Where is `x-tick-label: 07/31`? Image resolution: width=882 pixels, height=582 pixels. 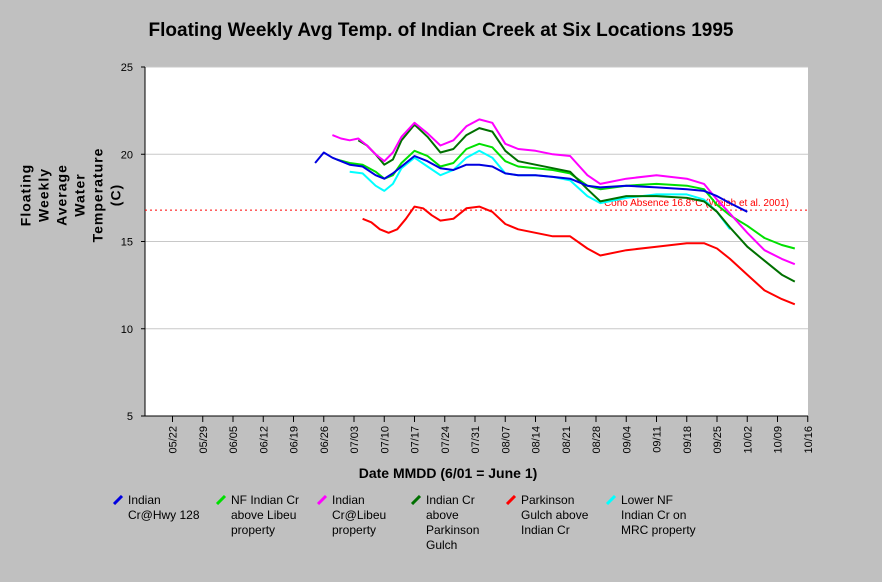 x-tick-label: 07/31 is located at coordinates (476, 440).